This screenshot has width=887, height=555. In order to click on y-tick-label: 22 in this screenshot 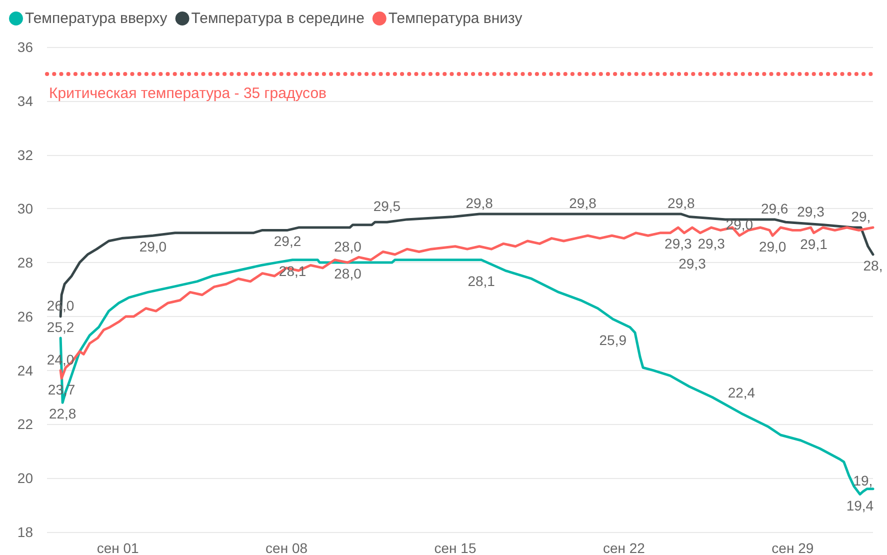, I will do `click(25, 424)`.